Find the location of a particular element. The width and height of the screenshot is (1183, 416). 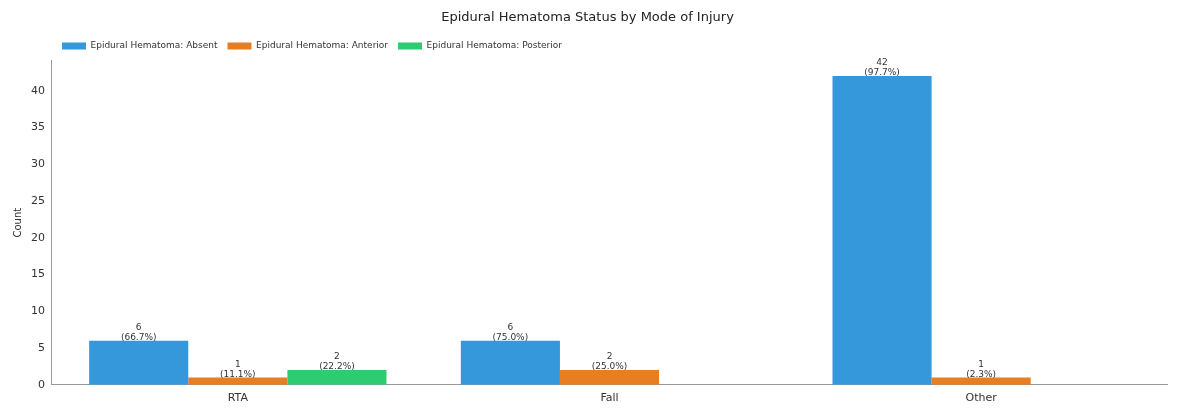

y-tick-label: 5 is located at coordinates (41, 347).